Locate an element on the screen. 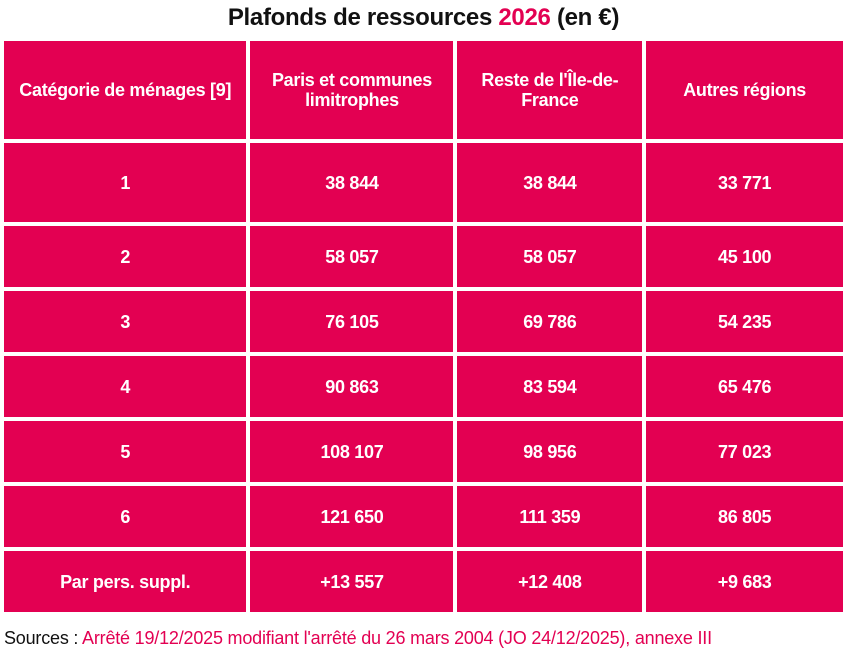 This screenshot has width=847, height=660. table-row: 4 90 863 83 594 65 476 is located at coordinates (423, 386).